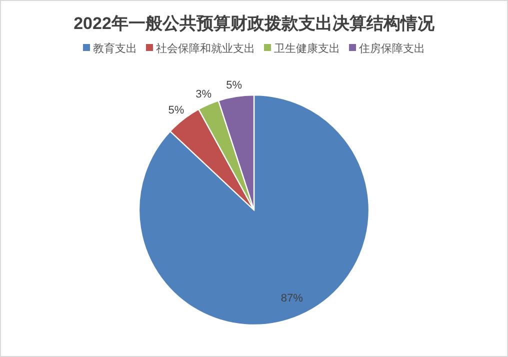  What do you see at coordinates (307, 48) in the screenshot?
I see `legend-label: 卫生健康支出` at bounding box center [307, 48].